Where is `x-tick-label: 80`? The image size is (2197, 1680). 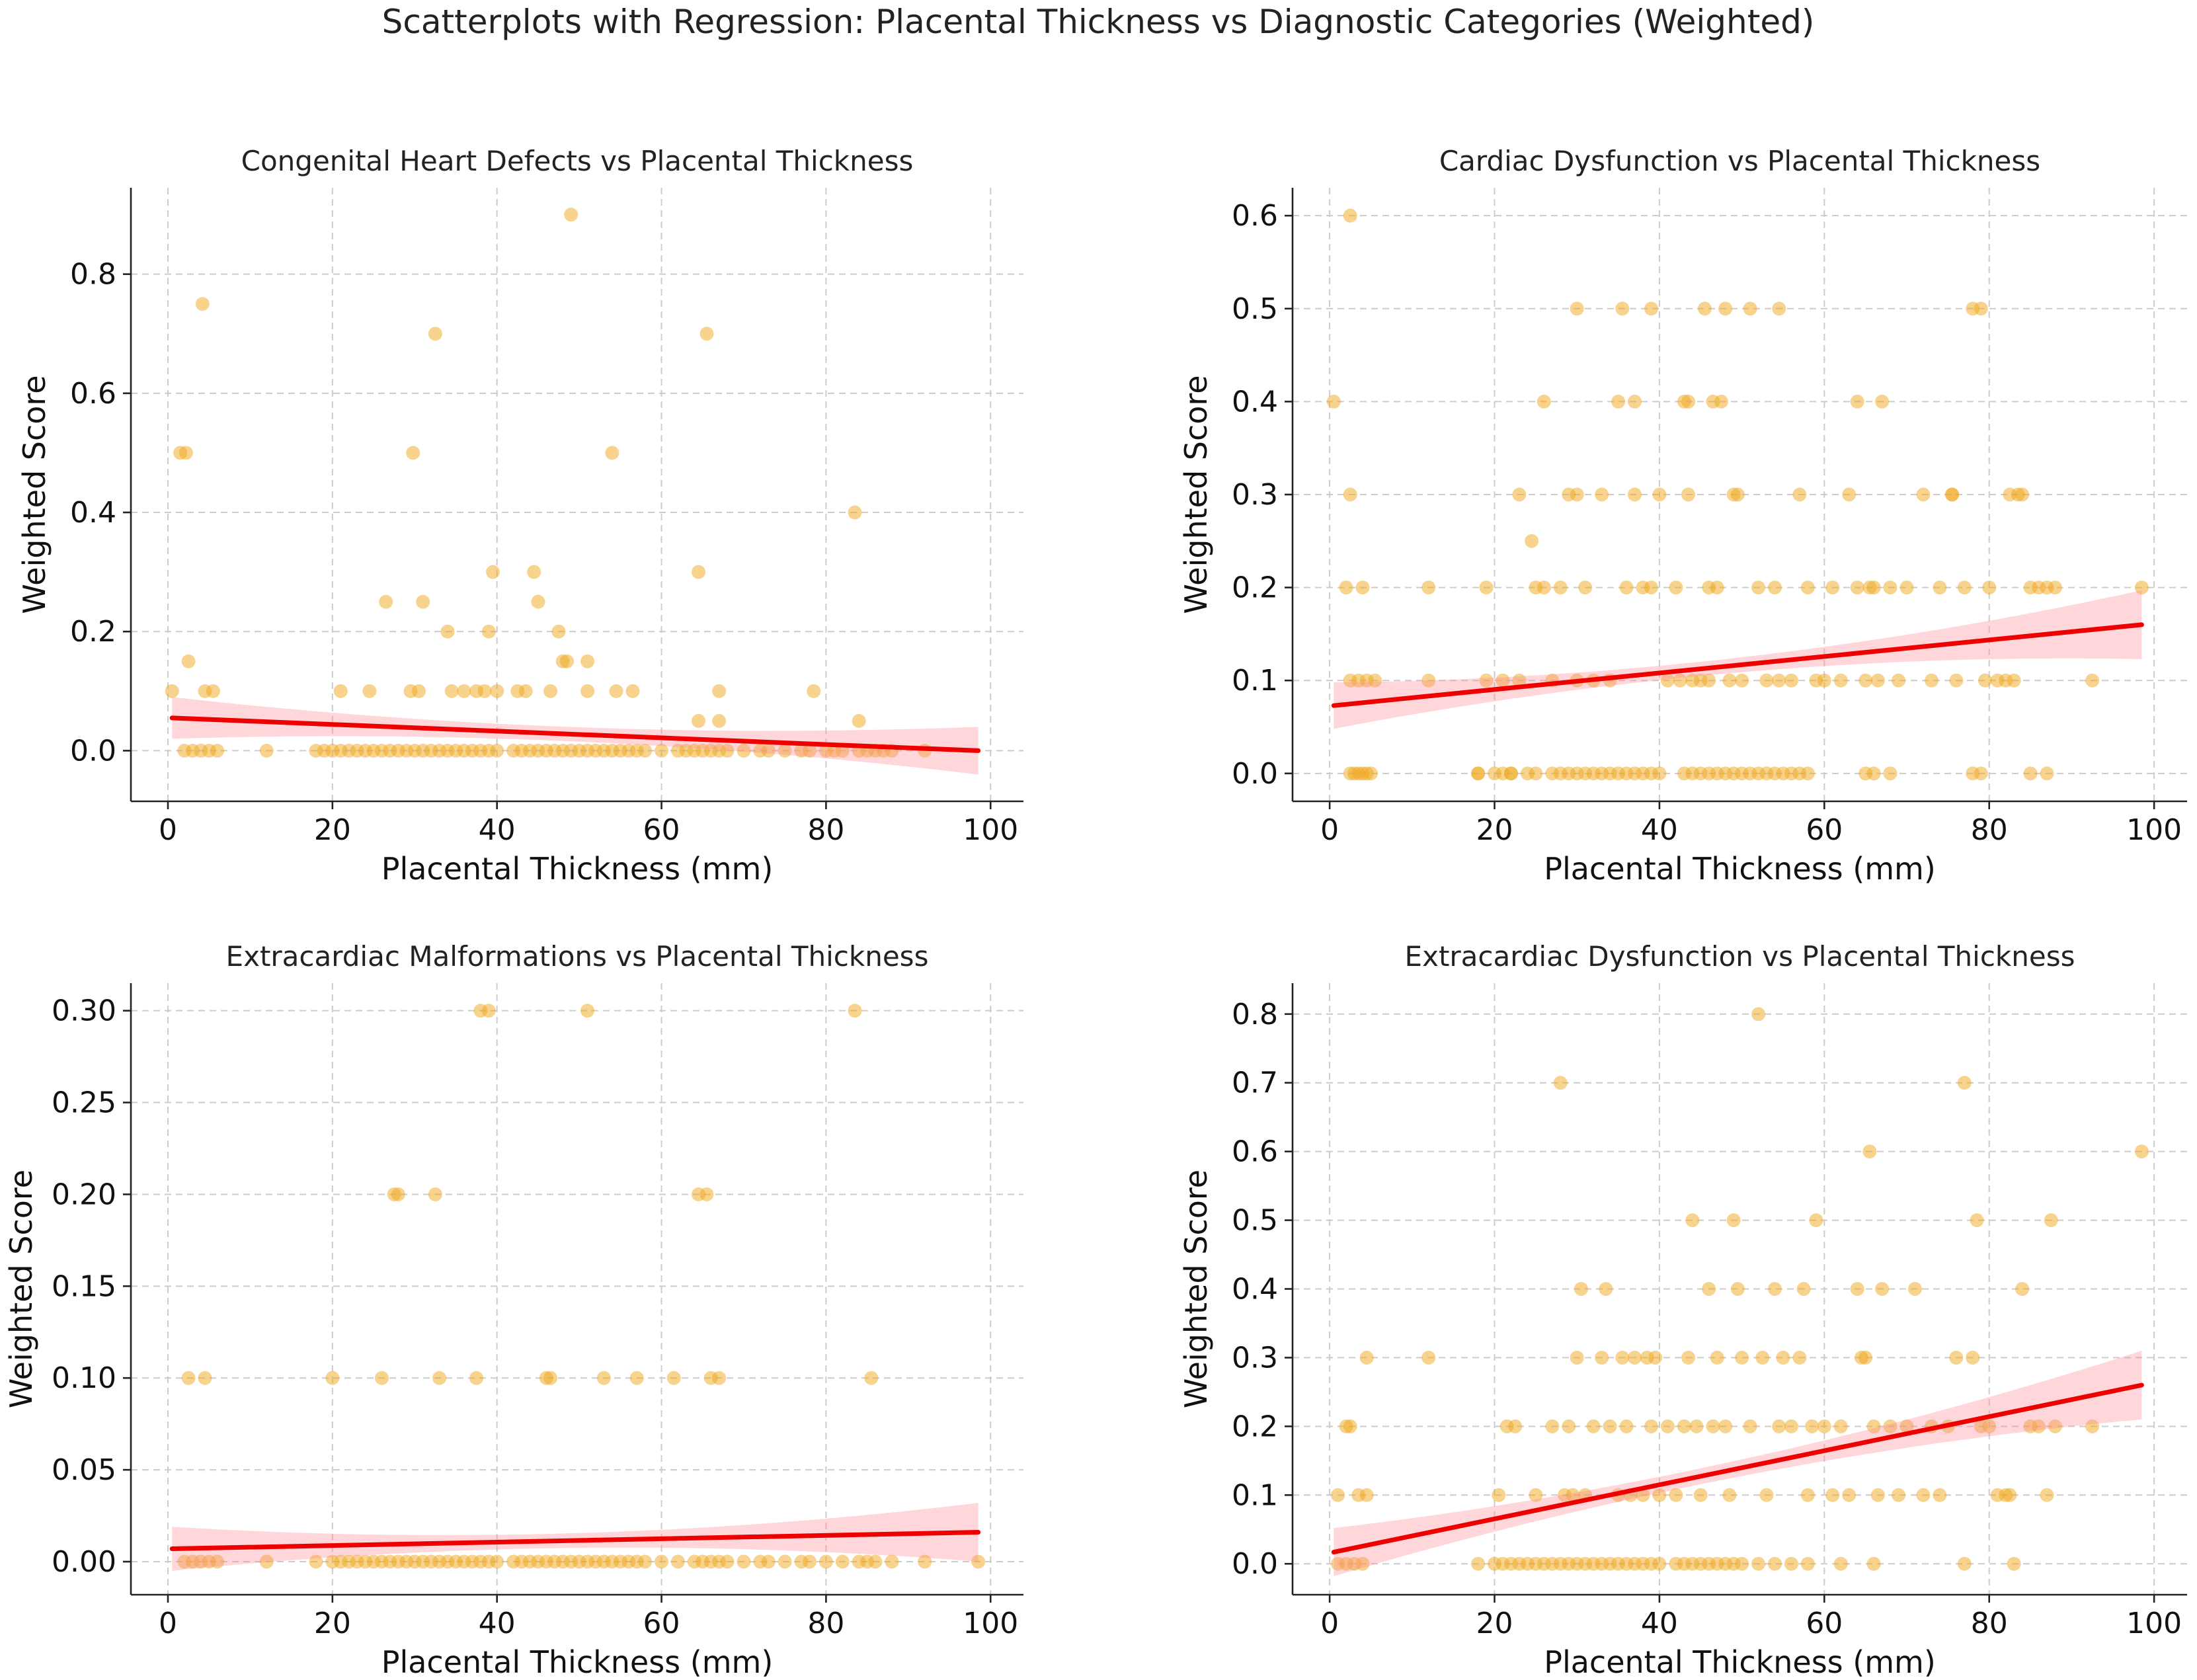
x-tick-label: 80 is located at coordinates (1989, 830).